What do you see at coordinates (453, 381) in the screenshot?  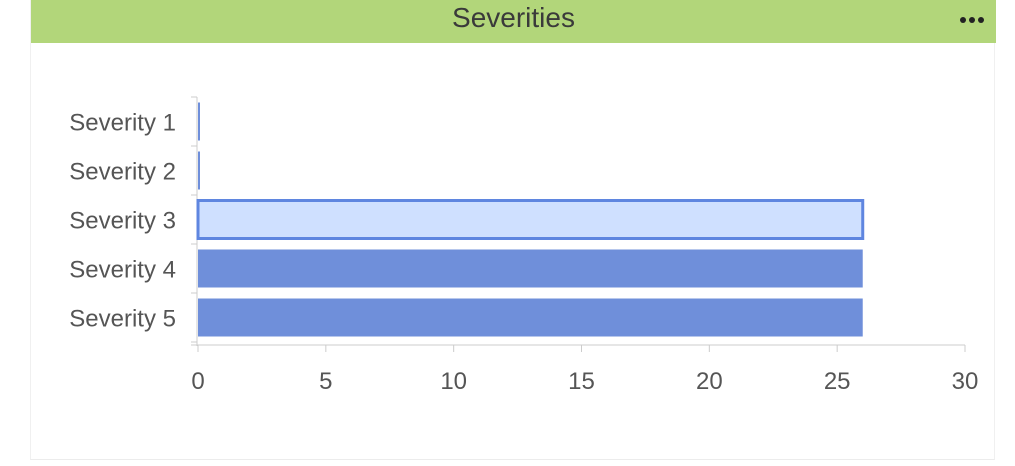 I see `x-tick-label: 10` at bounding box center [453, 381].